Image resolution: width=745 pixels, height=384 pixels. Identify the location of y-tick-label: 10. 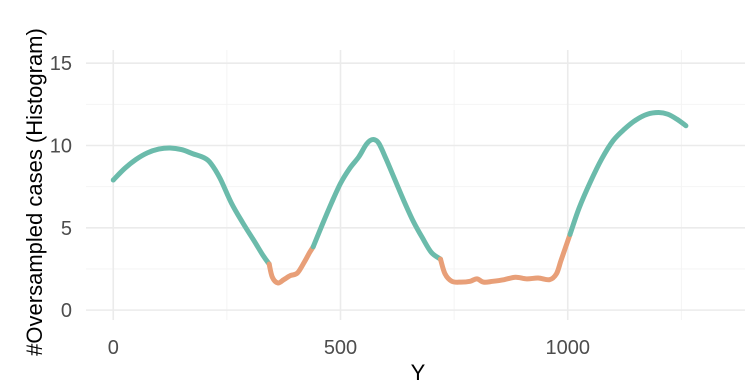
(61, 146).